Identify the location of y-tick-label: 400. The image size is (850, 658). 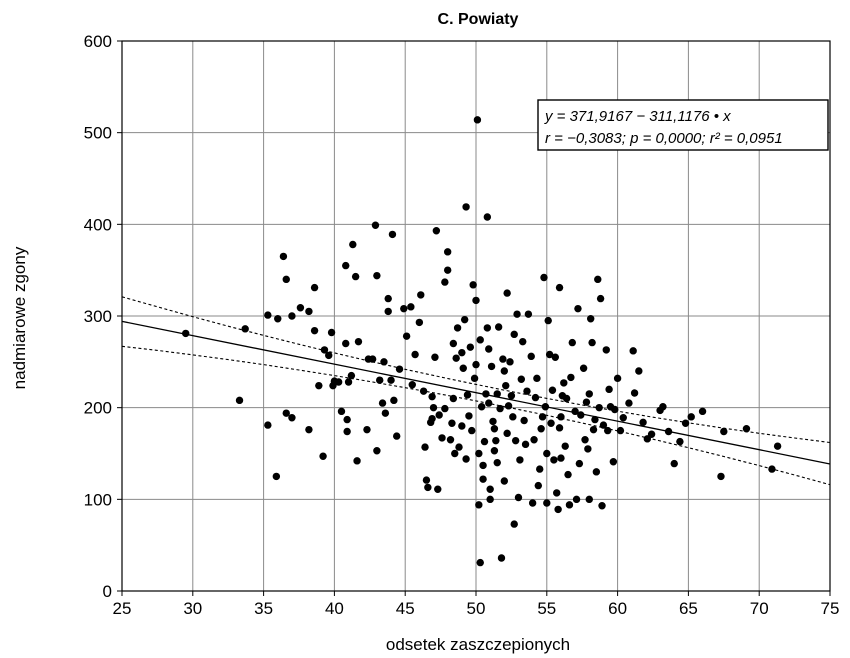
(98, 224).